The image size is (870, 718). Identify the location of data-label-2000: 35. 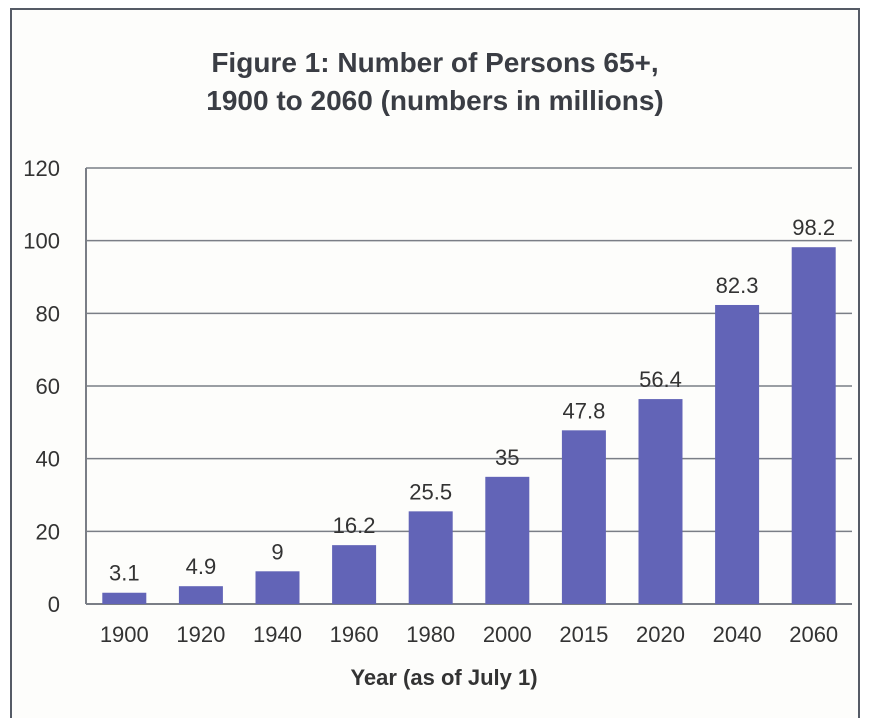
(507, 457).